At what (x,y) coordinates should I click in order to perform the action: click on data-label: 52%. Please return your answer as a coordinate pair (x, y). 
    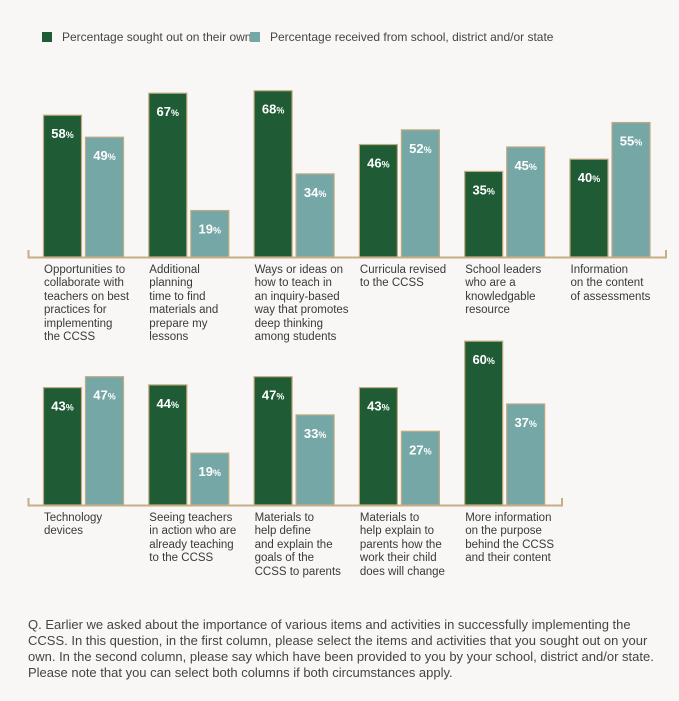
    Looking at the image, I should click on (420, 148).